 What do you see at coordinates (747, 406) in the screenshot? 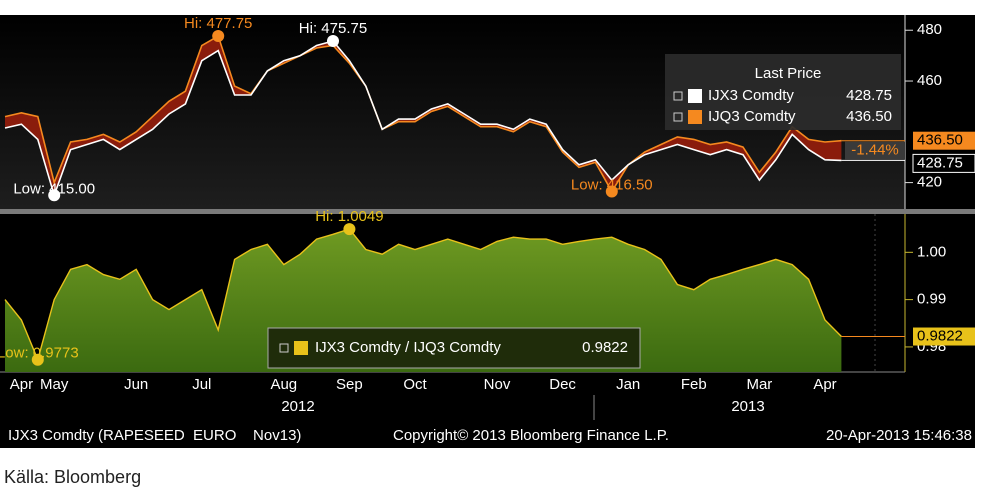
I see `year-label: 2013` at bounding box center [747, 406].